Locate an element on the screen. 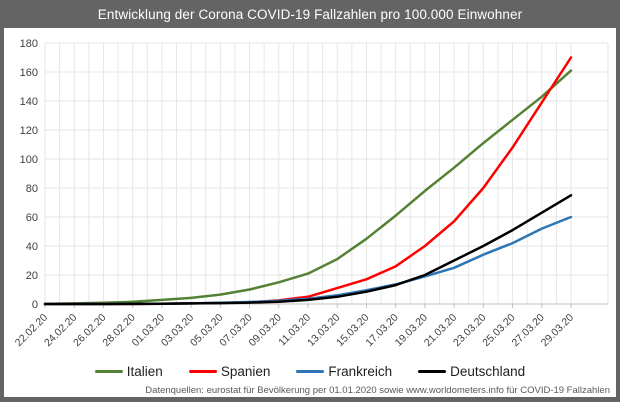 Image resolution: width=620 pixels, height=402 pixels. legend-item-italien: Italien is located at coordinates (128, 371).